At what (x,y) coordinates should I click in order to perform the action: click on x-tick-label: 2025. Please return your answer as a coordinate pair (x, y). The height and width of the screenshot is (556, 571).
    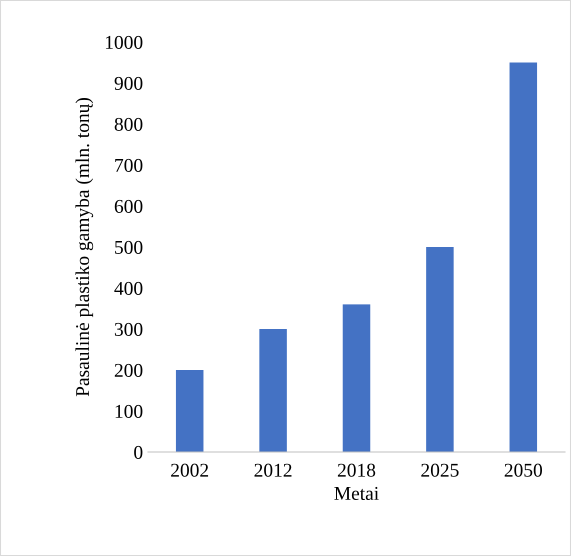
    Looking at the image, I should click on (440, 470).